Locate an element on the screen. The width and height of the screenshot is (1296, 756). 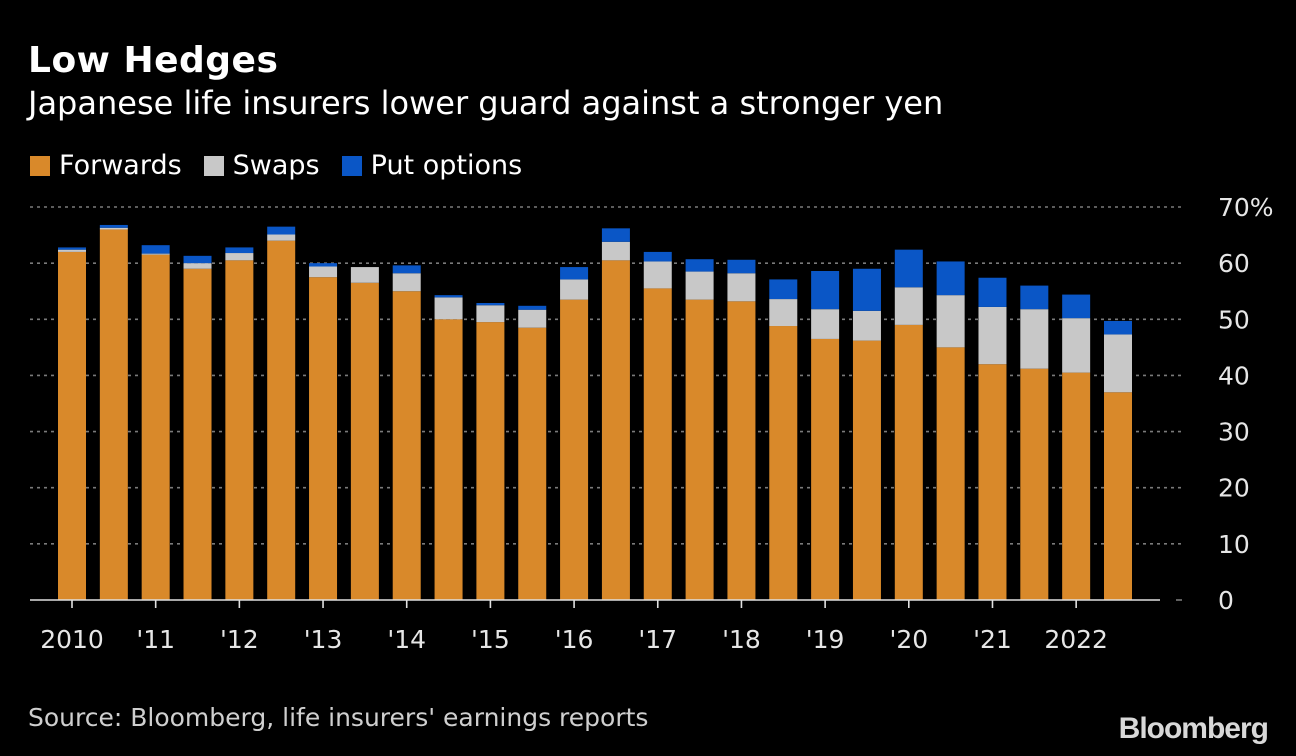
x-tick-label: '14 is located at coordinates (406, 639).